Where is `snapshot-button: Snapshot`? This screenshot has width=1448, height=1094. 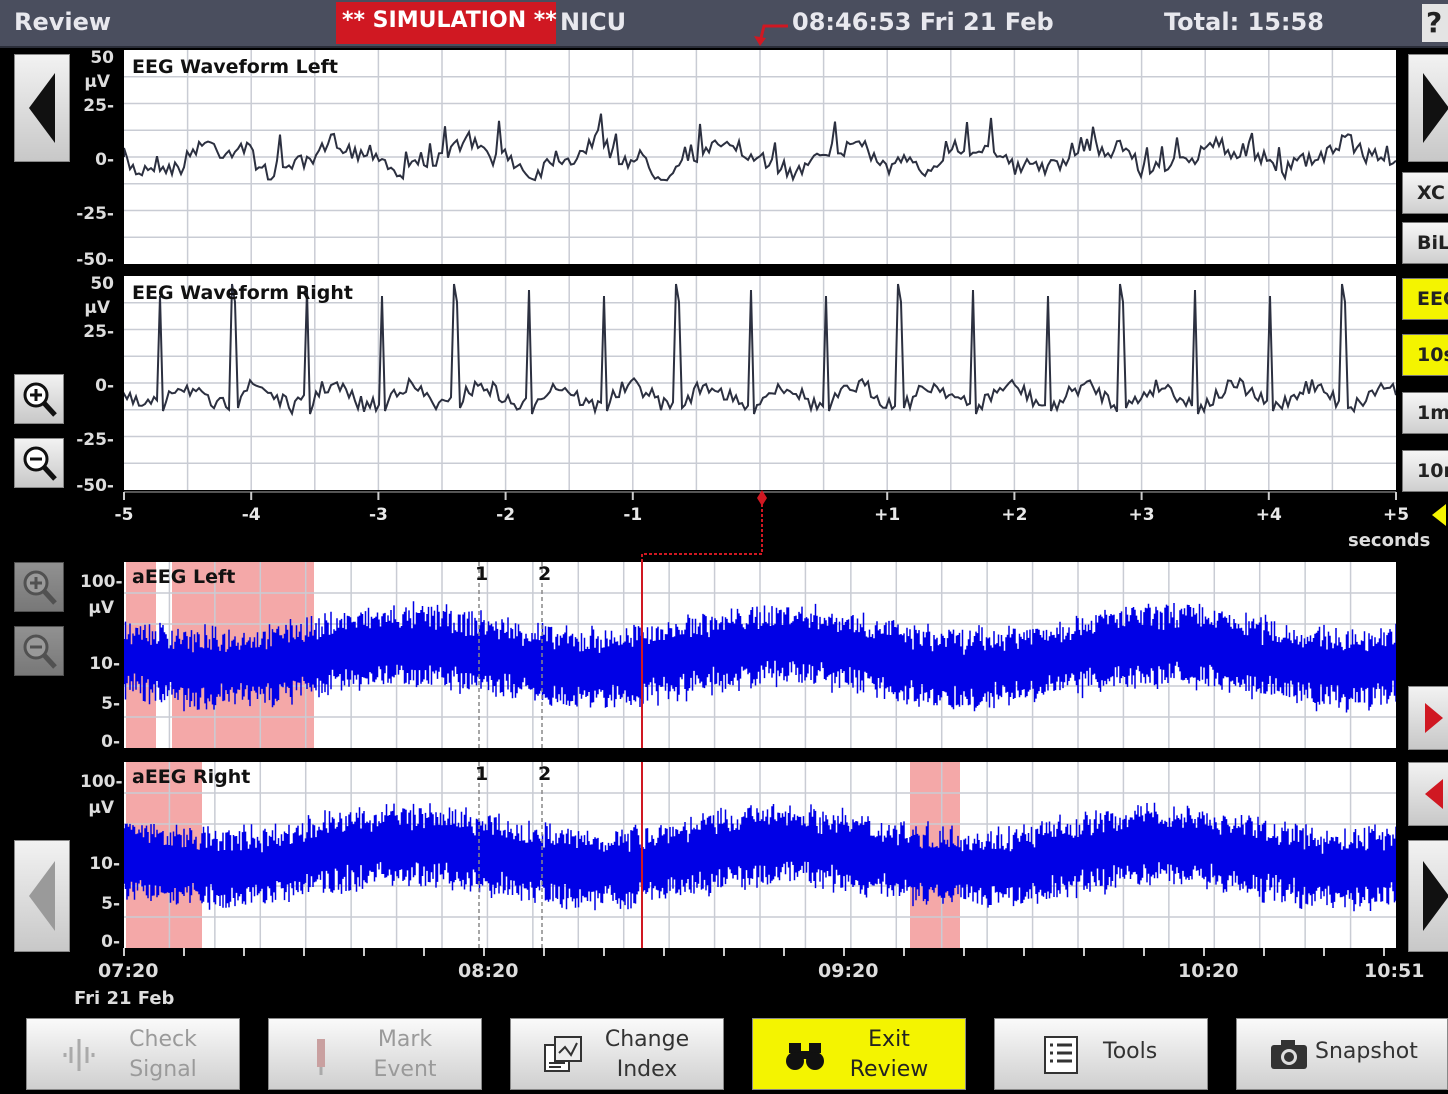 snapshot-button: Snapshot is located at coordinates (1342, 1054).